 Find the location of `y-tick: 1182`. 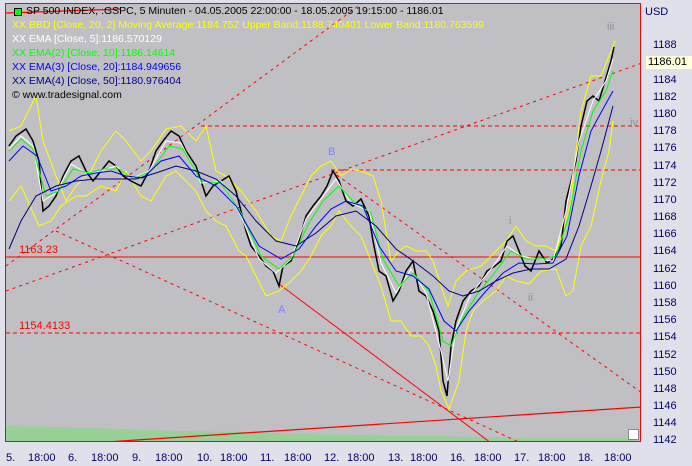

y-tick: 1182 is located at coordinates (665, 97).